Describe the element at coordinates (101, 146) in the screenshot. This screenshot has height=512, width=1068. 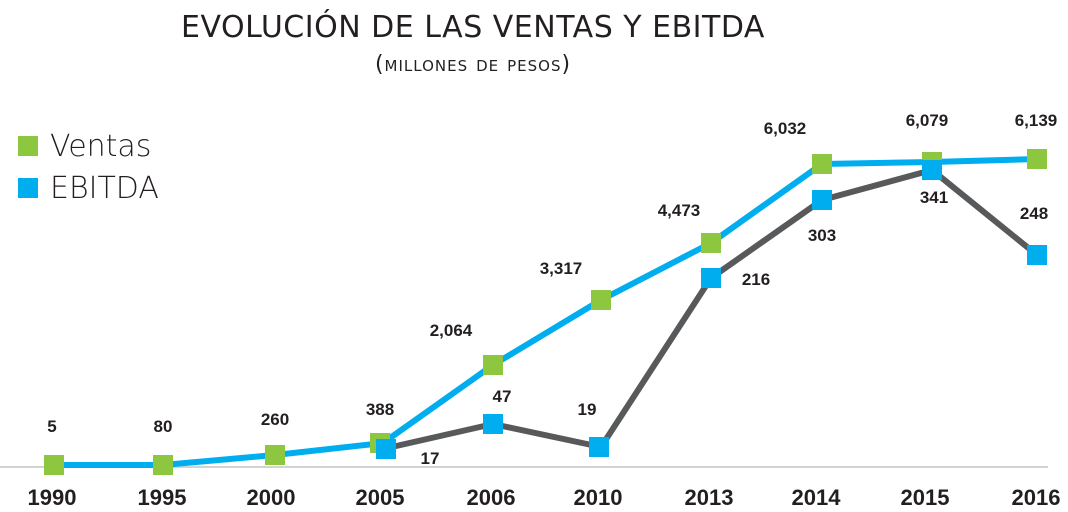
I see `legend-label-ventas: Ventas` at that location.